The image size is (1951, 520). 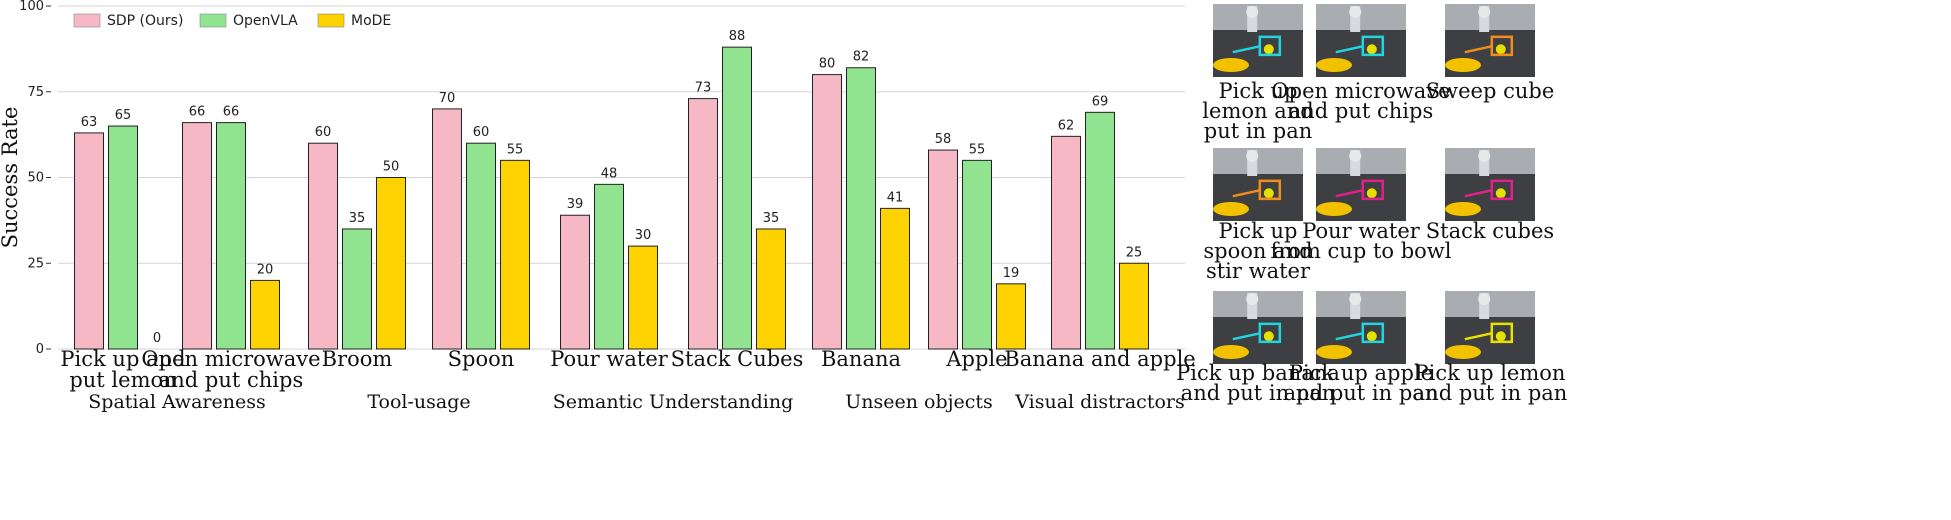 What do you see at coordinates (827, 64) in the screenshot?
I see `bar-value-label: 80` at bounding box center [827, 64].